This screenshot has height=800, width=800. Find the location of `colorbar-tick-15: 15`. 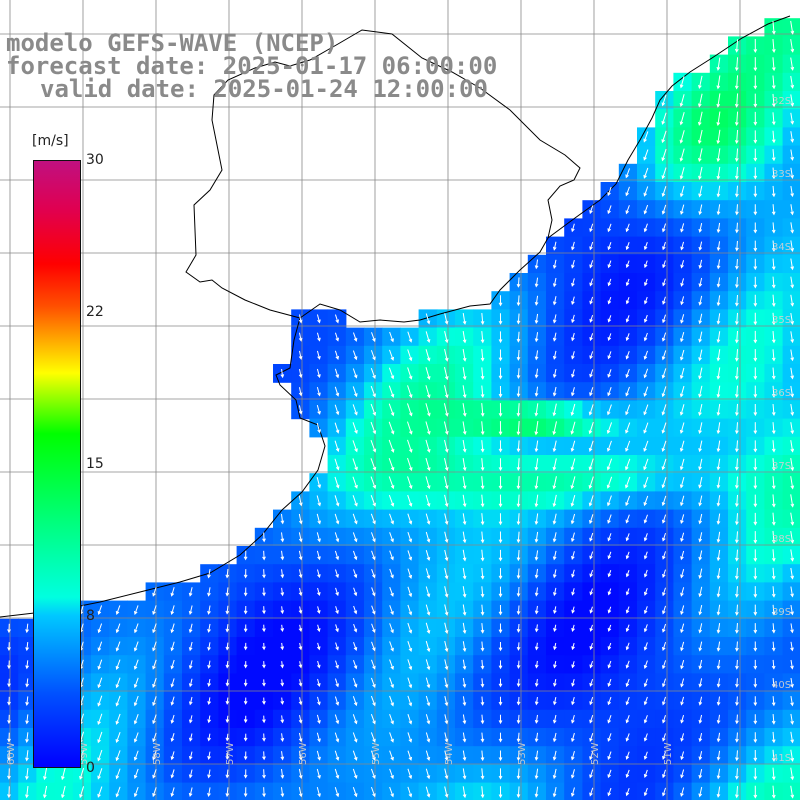

colorbar-tick-15: 15 is located at coordinates (95, 464).